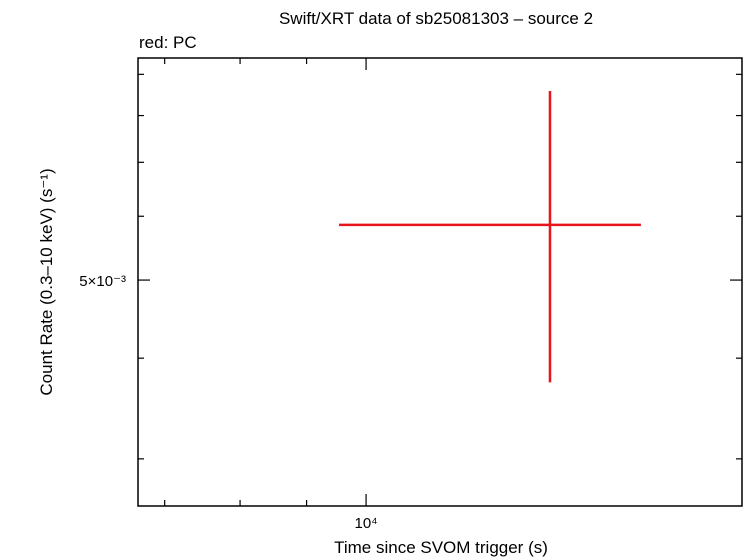  I want to click on y-tick-label: 5×10⁻³, so click(102, 281).